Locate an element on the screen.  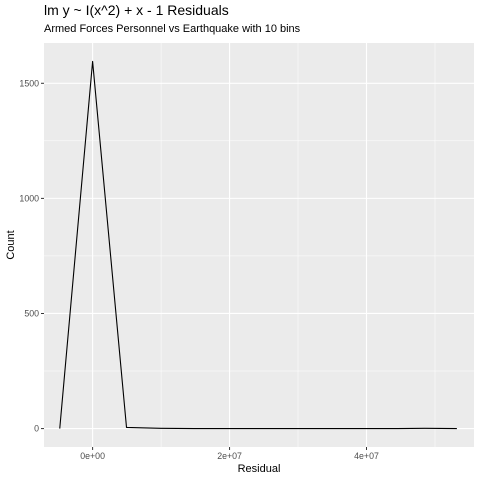
x-tick-label: 2e+07 is located at coordinates (229, 456).